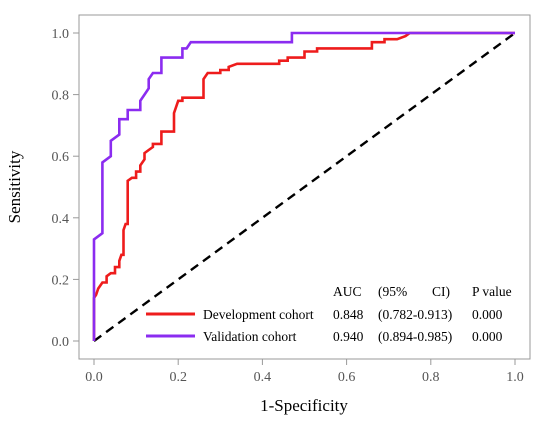 The height and width of the screenshot is (422, 551). I want to click on legend-p-validation: 0.000, so click(487, 336).